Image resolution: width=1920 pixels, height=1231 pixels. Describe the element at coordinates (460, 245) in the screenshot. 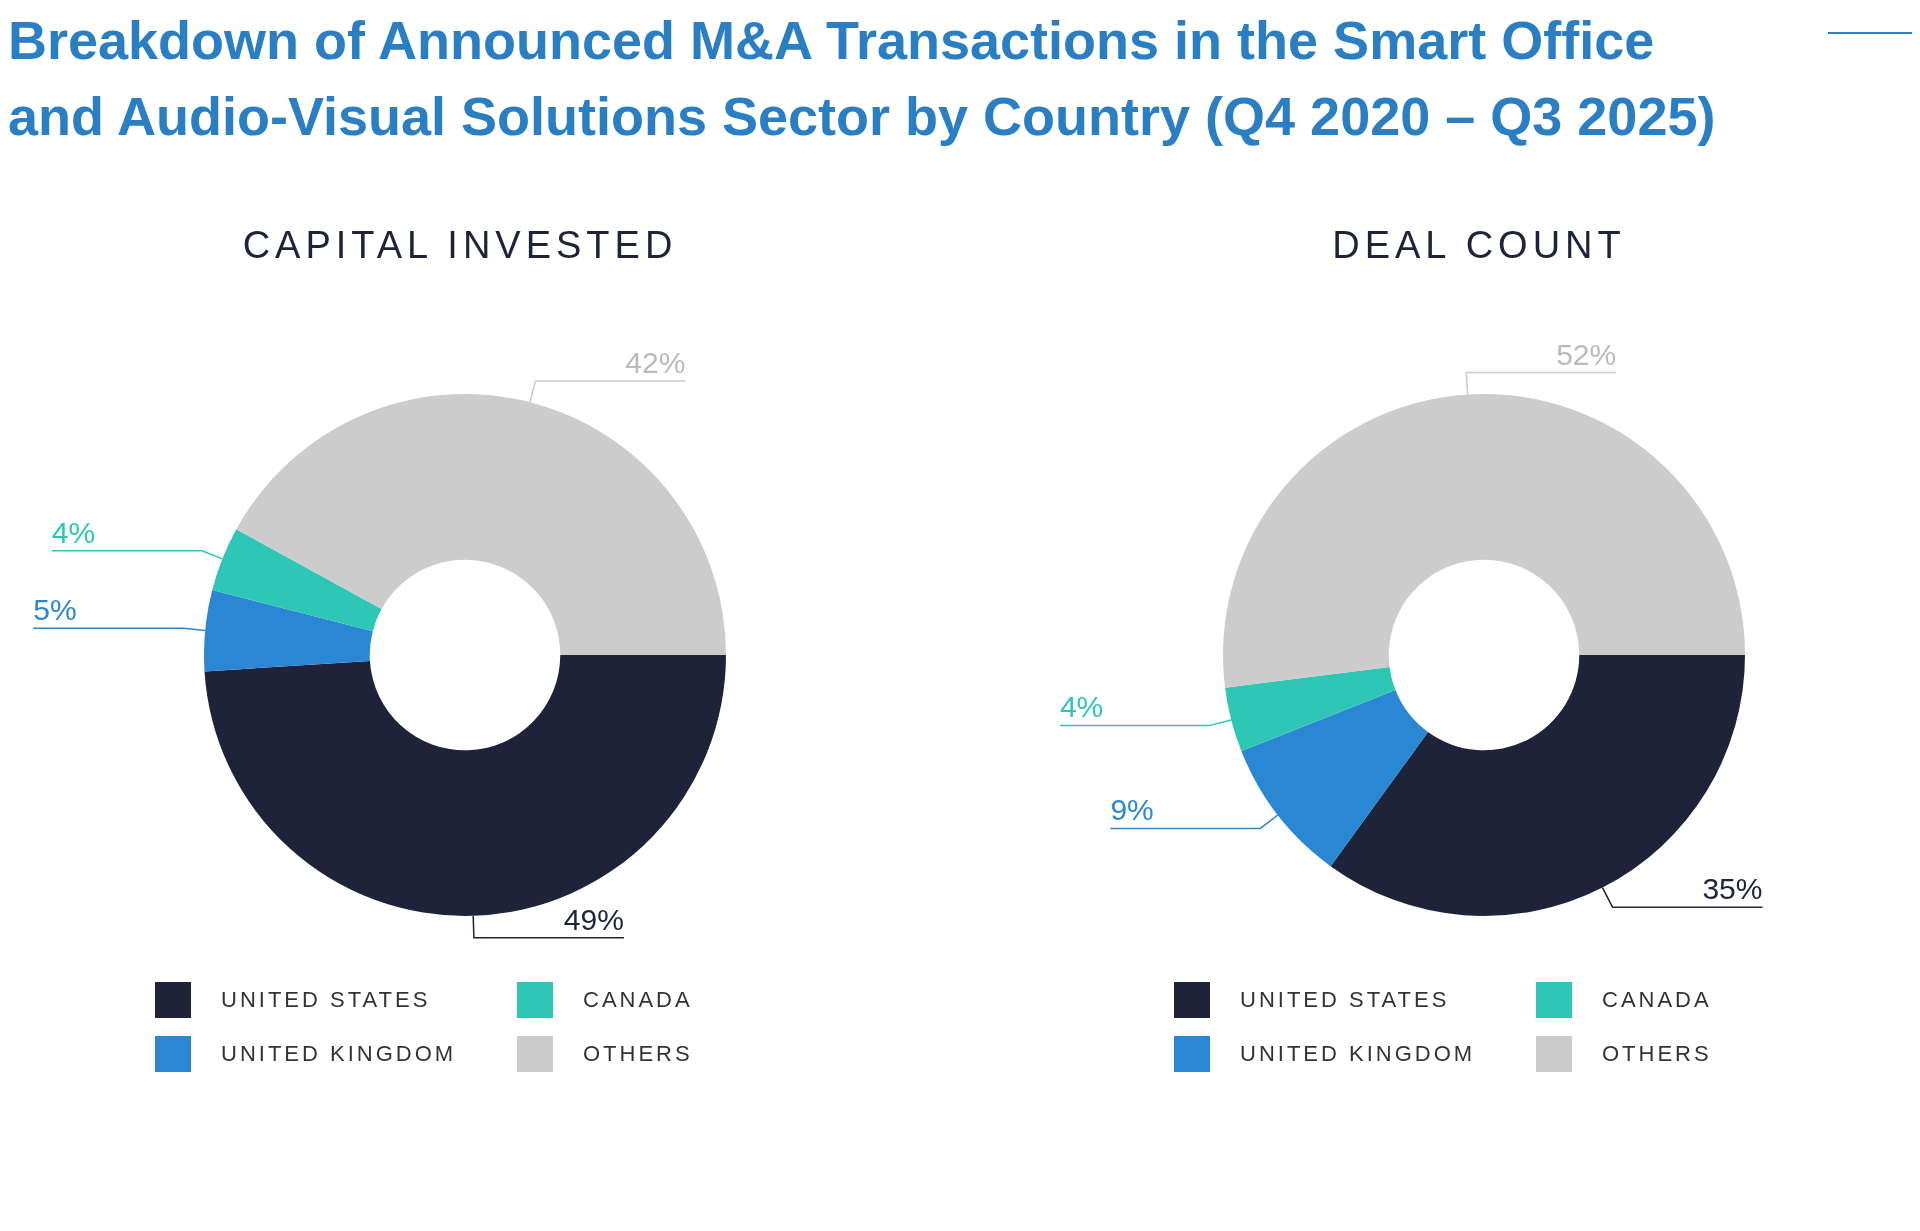

I see `chart-subtitle: CAPITAL INVESTED` at that location.